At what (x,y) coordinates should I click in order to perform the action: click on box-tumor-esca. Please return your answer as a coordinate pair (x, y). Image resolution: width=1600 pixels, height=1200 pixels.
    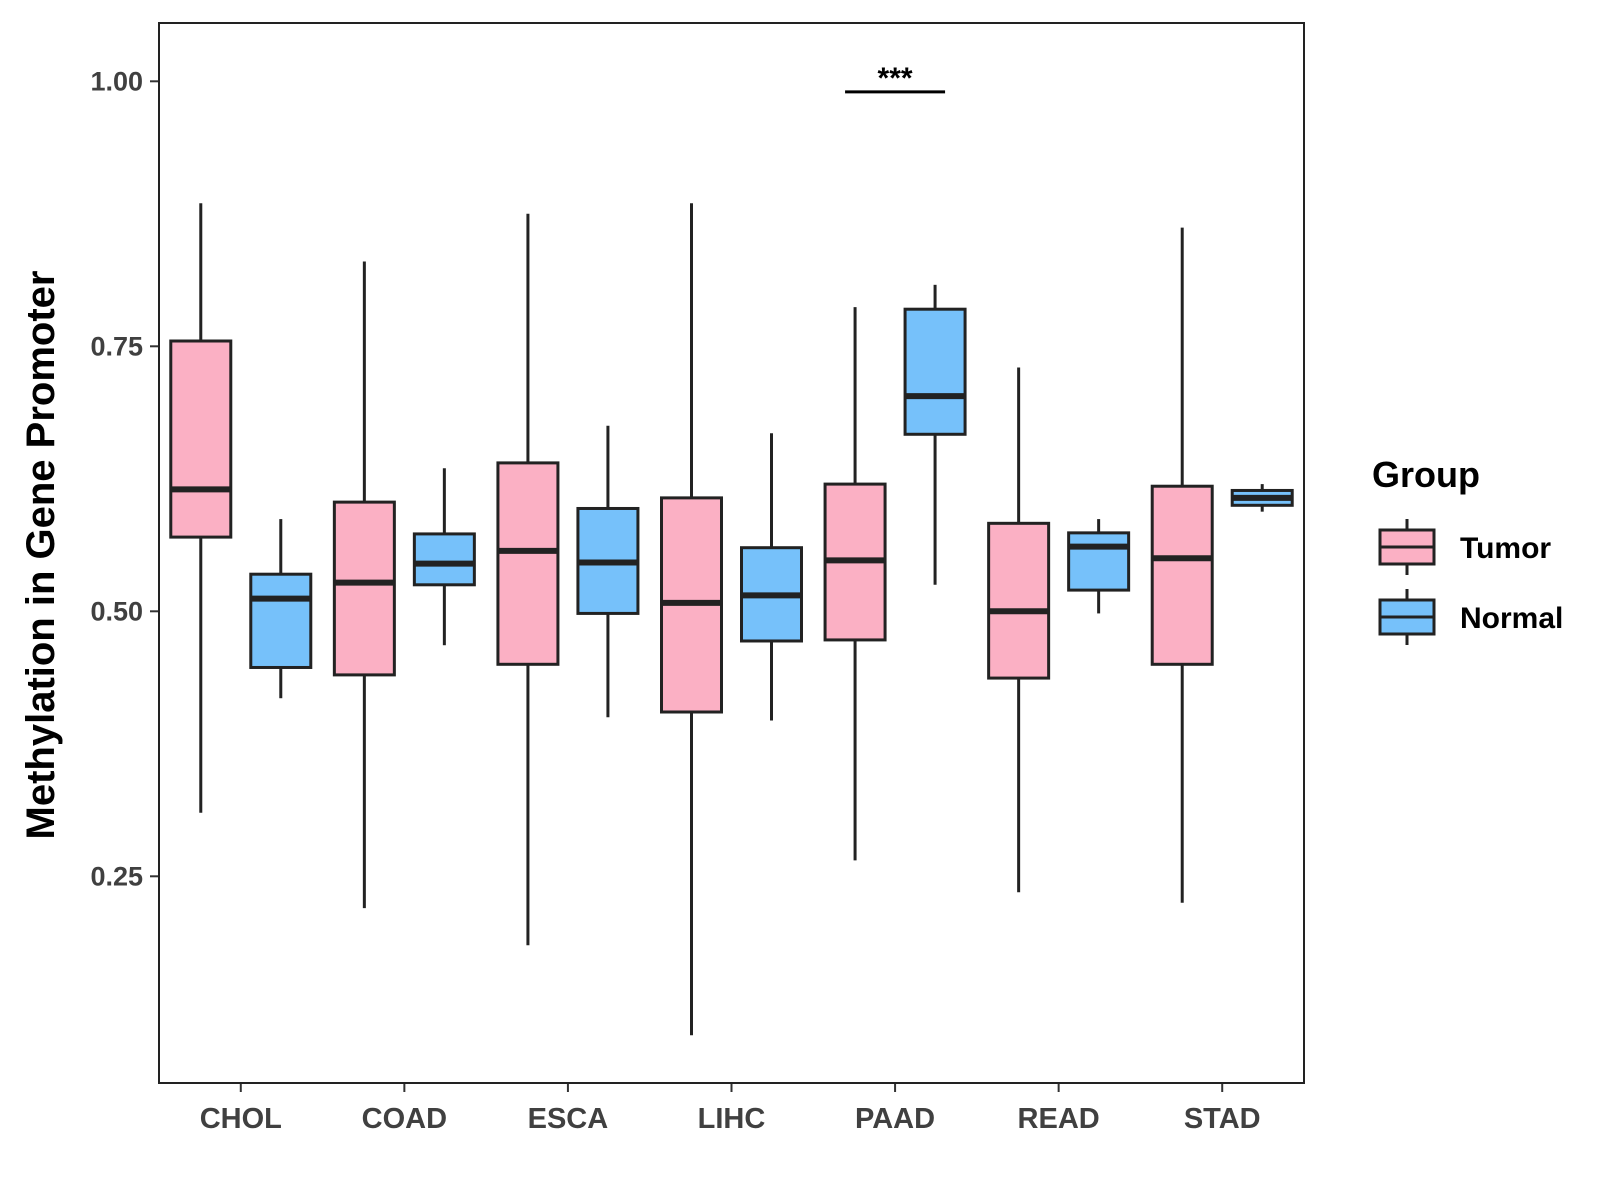
    Looking at the image, I should click on (528, 579).